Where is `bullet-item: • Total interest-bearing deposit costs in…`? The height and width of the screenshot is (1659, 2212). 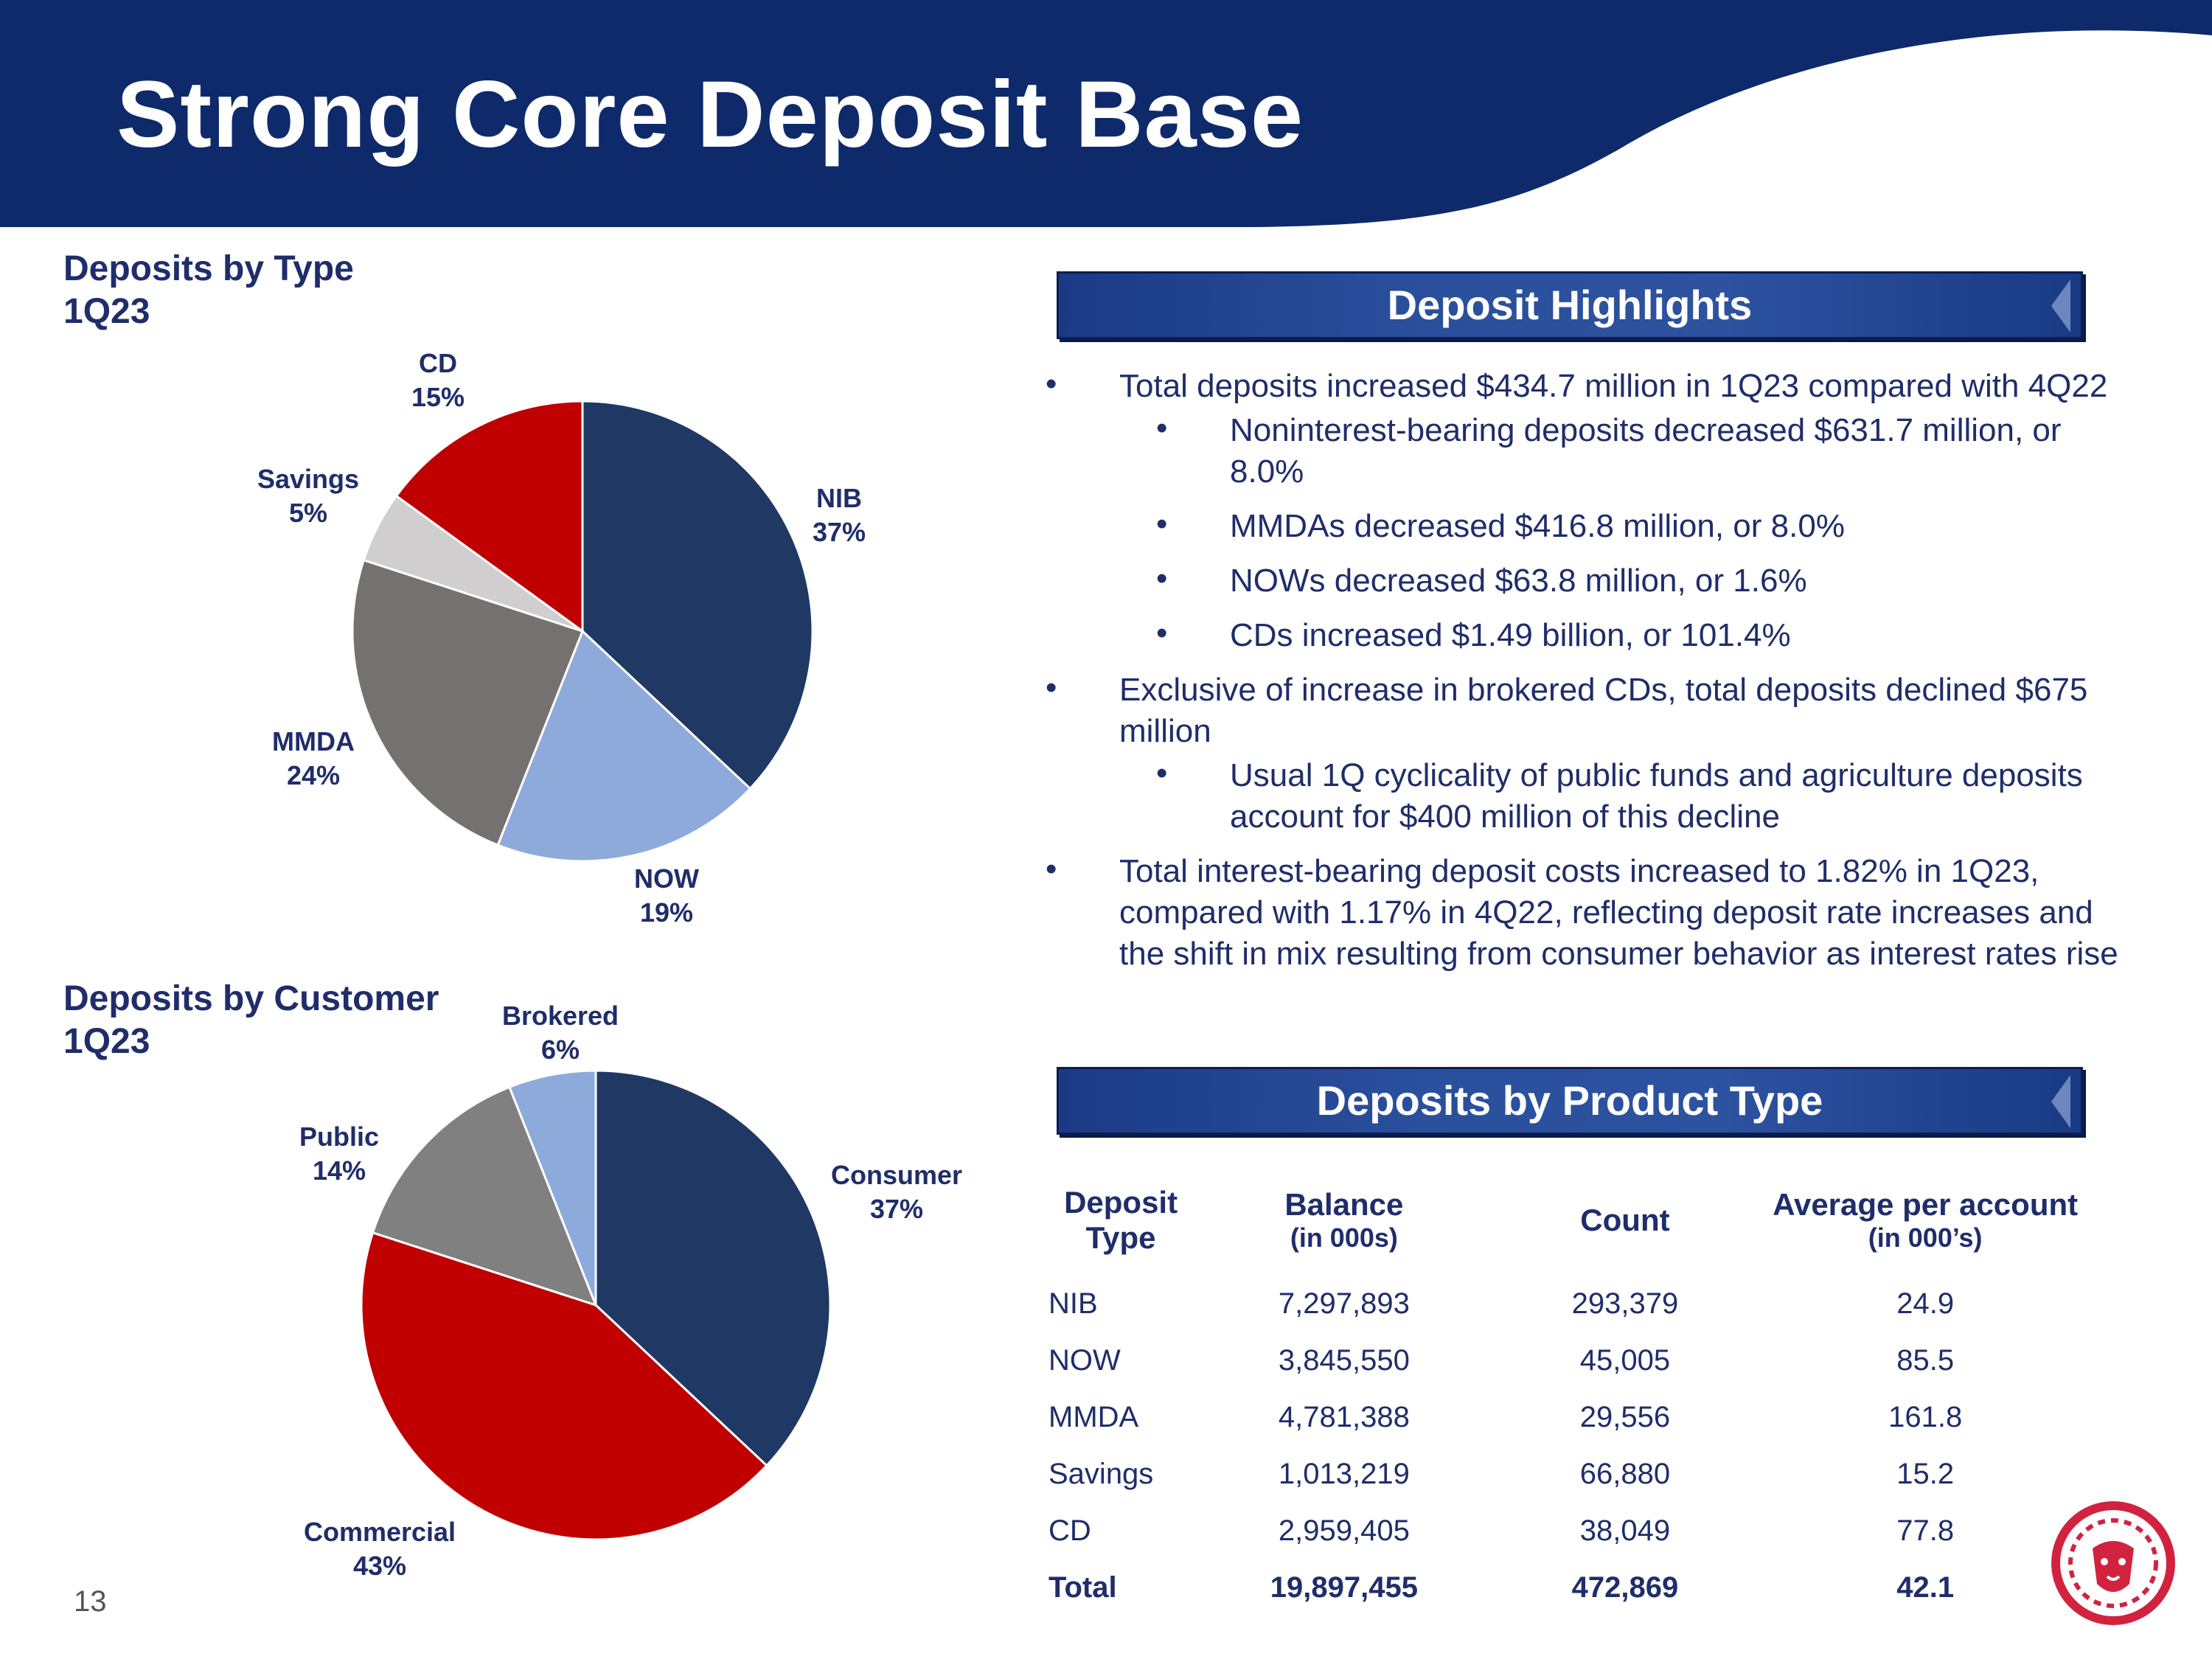
bullet-item: • Total interest-bearing deposit costs in… is located at coordinates (1591, 913).